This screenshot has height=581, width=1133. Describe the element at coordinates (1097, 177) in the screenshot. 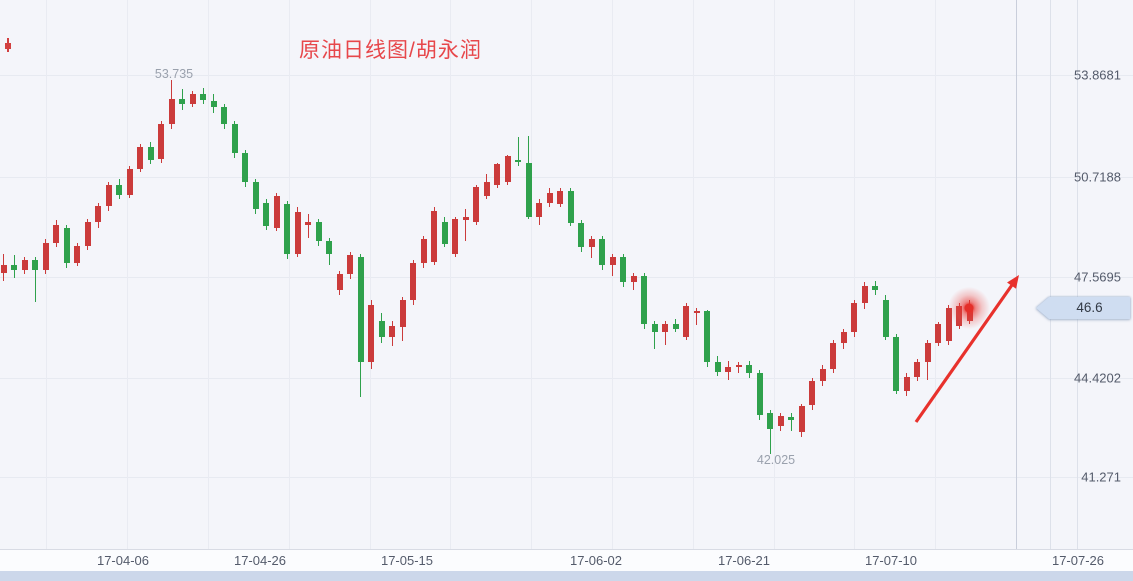

I see `price-axis-label: 50.7188` at that location.